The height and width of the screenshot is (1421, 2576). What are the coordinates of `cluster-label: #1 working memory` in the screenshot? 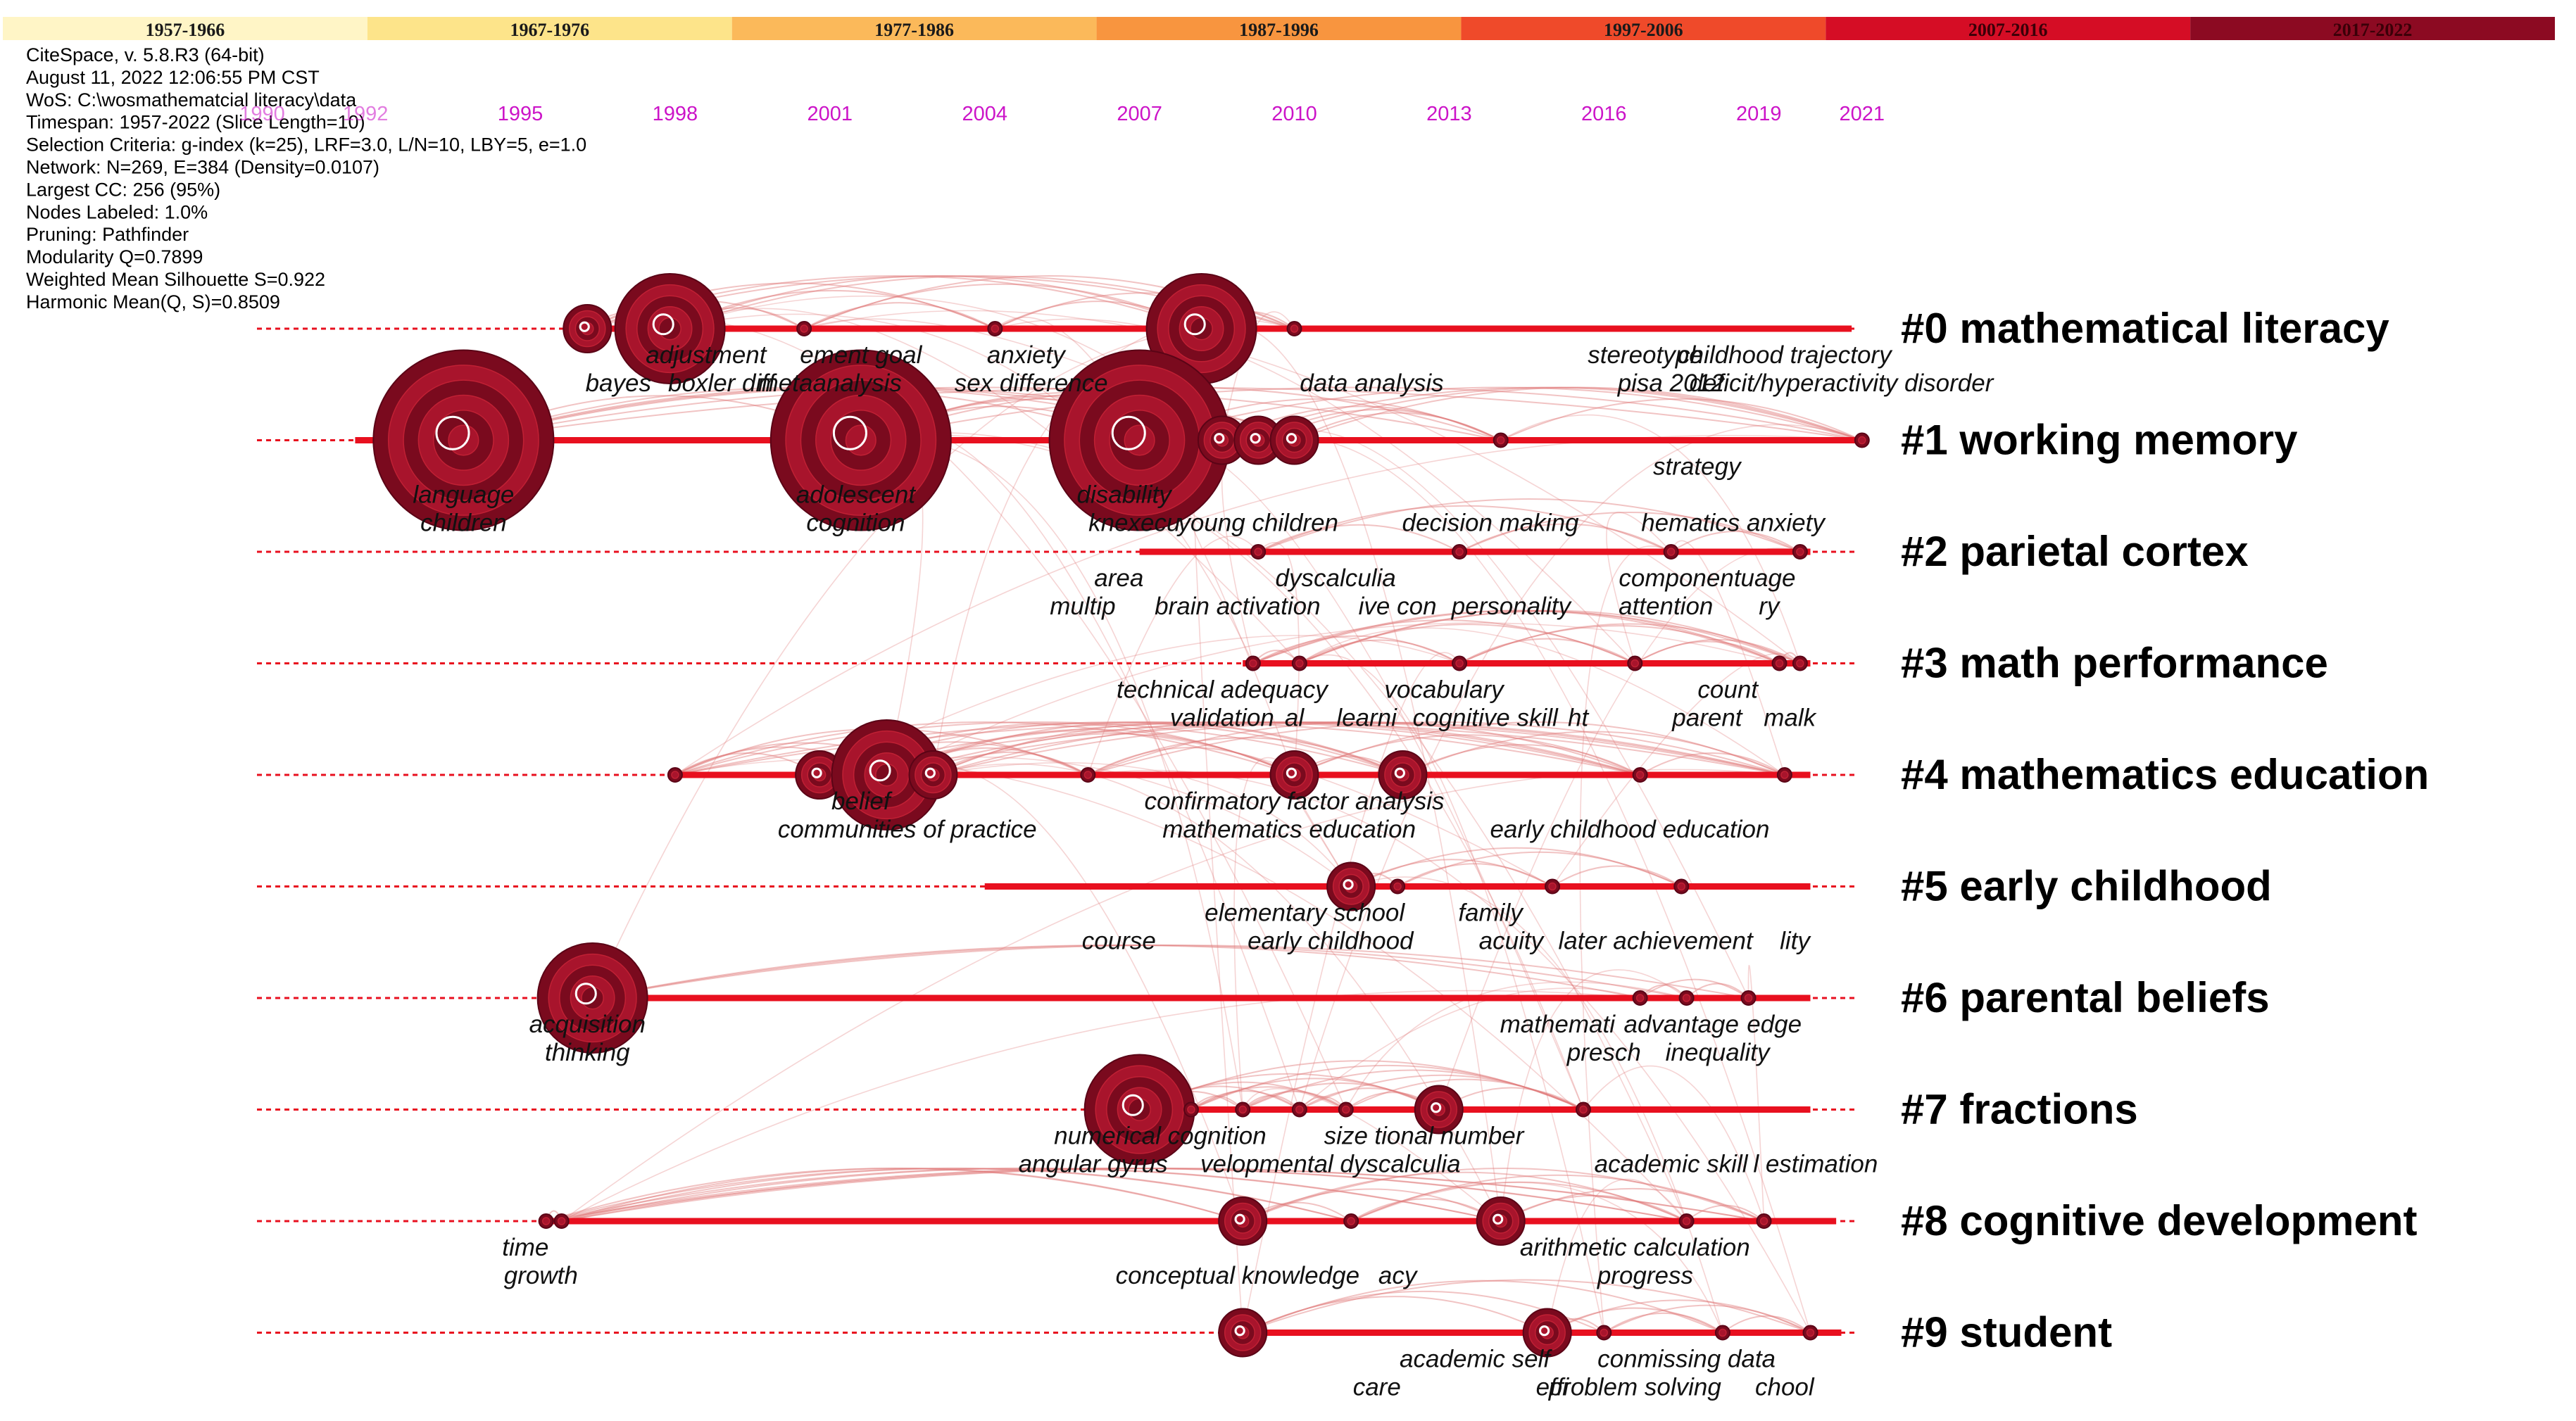 It's located at (2099, 440).